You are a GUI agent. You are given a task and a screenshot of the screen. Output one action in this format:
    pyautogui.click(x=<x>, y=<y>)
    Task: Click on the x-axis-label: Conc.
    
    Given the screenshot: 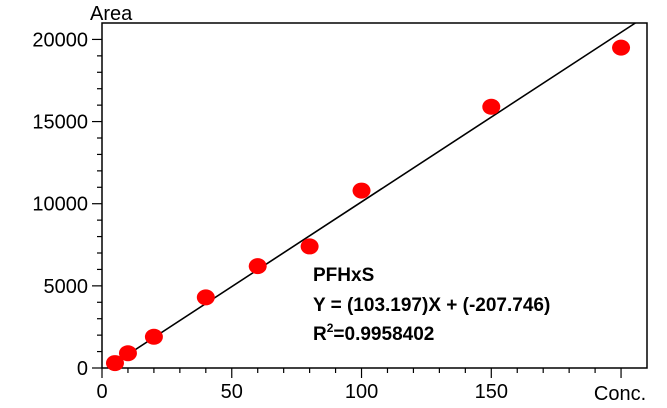 What is the action you would take?
    pyautogui.click(x=620, y=394)
    